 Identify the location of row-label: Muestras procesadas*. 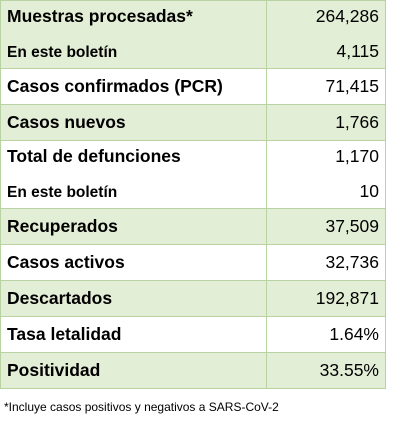
(100, 16).